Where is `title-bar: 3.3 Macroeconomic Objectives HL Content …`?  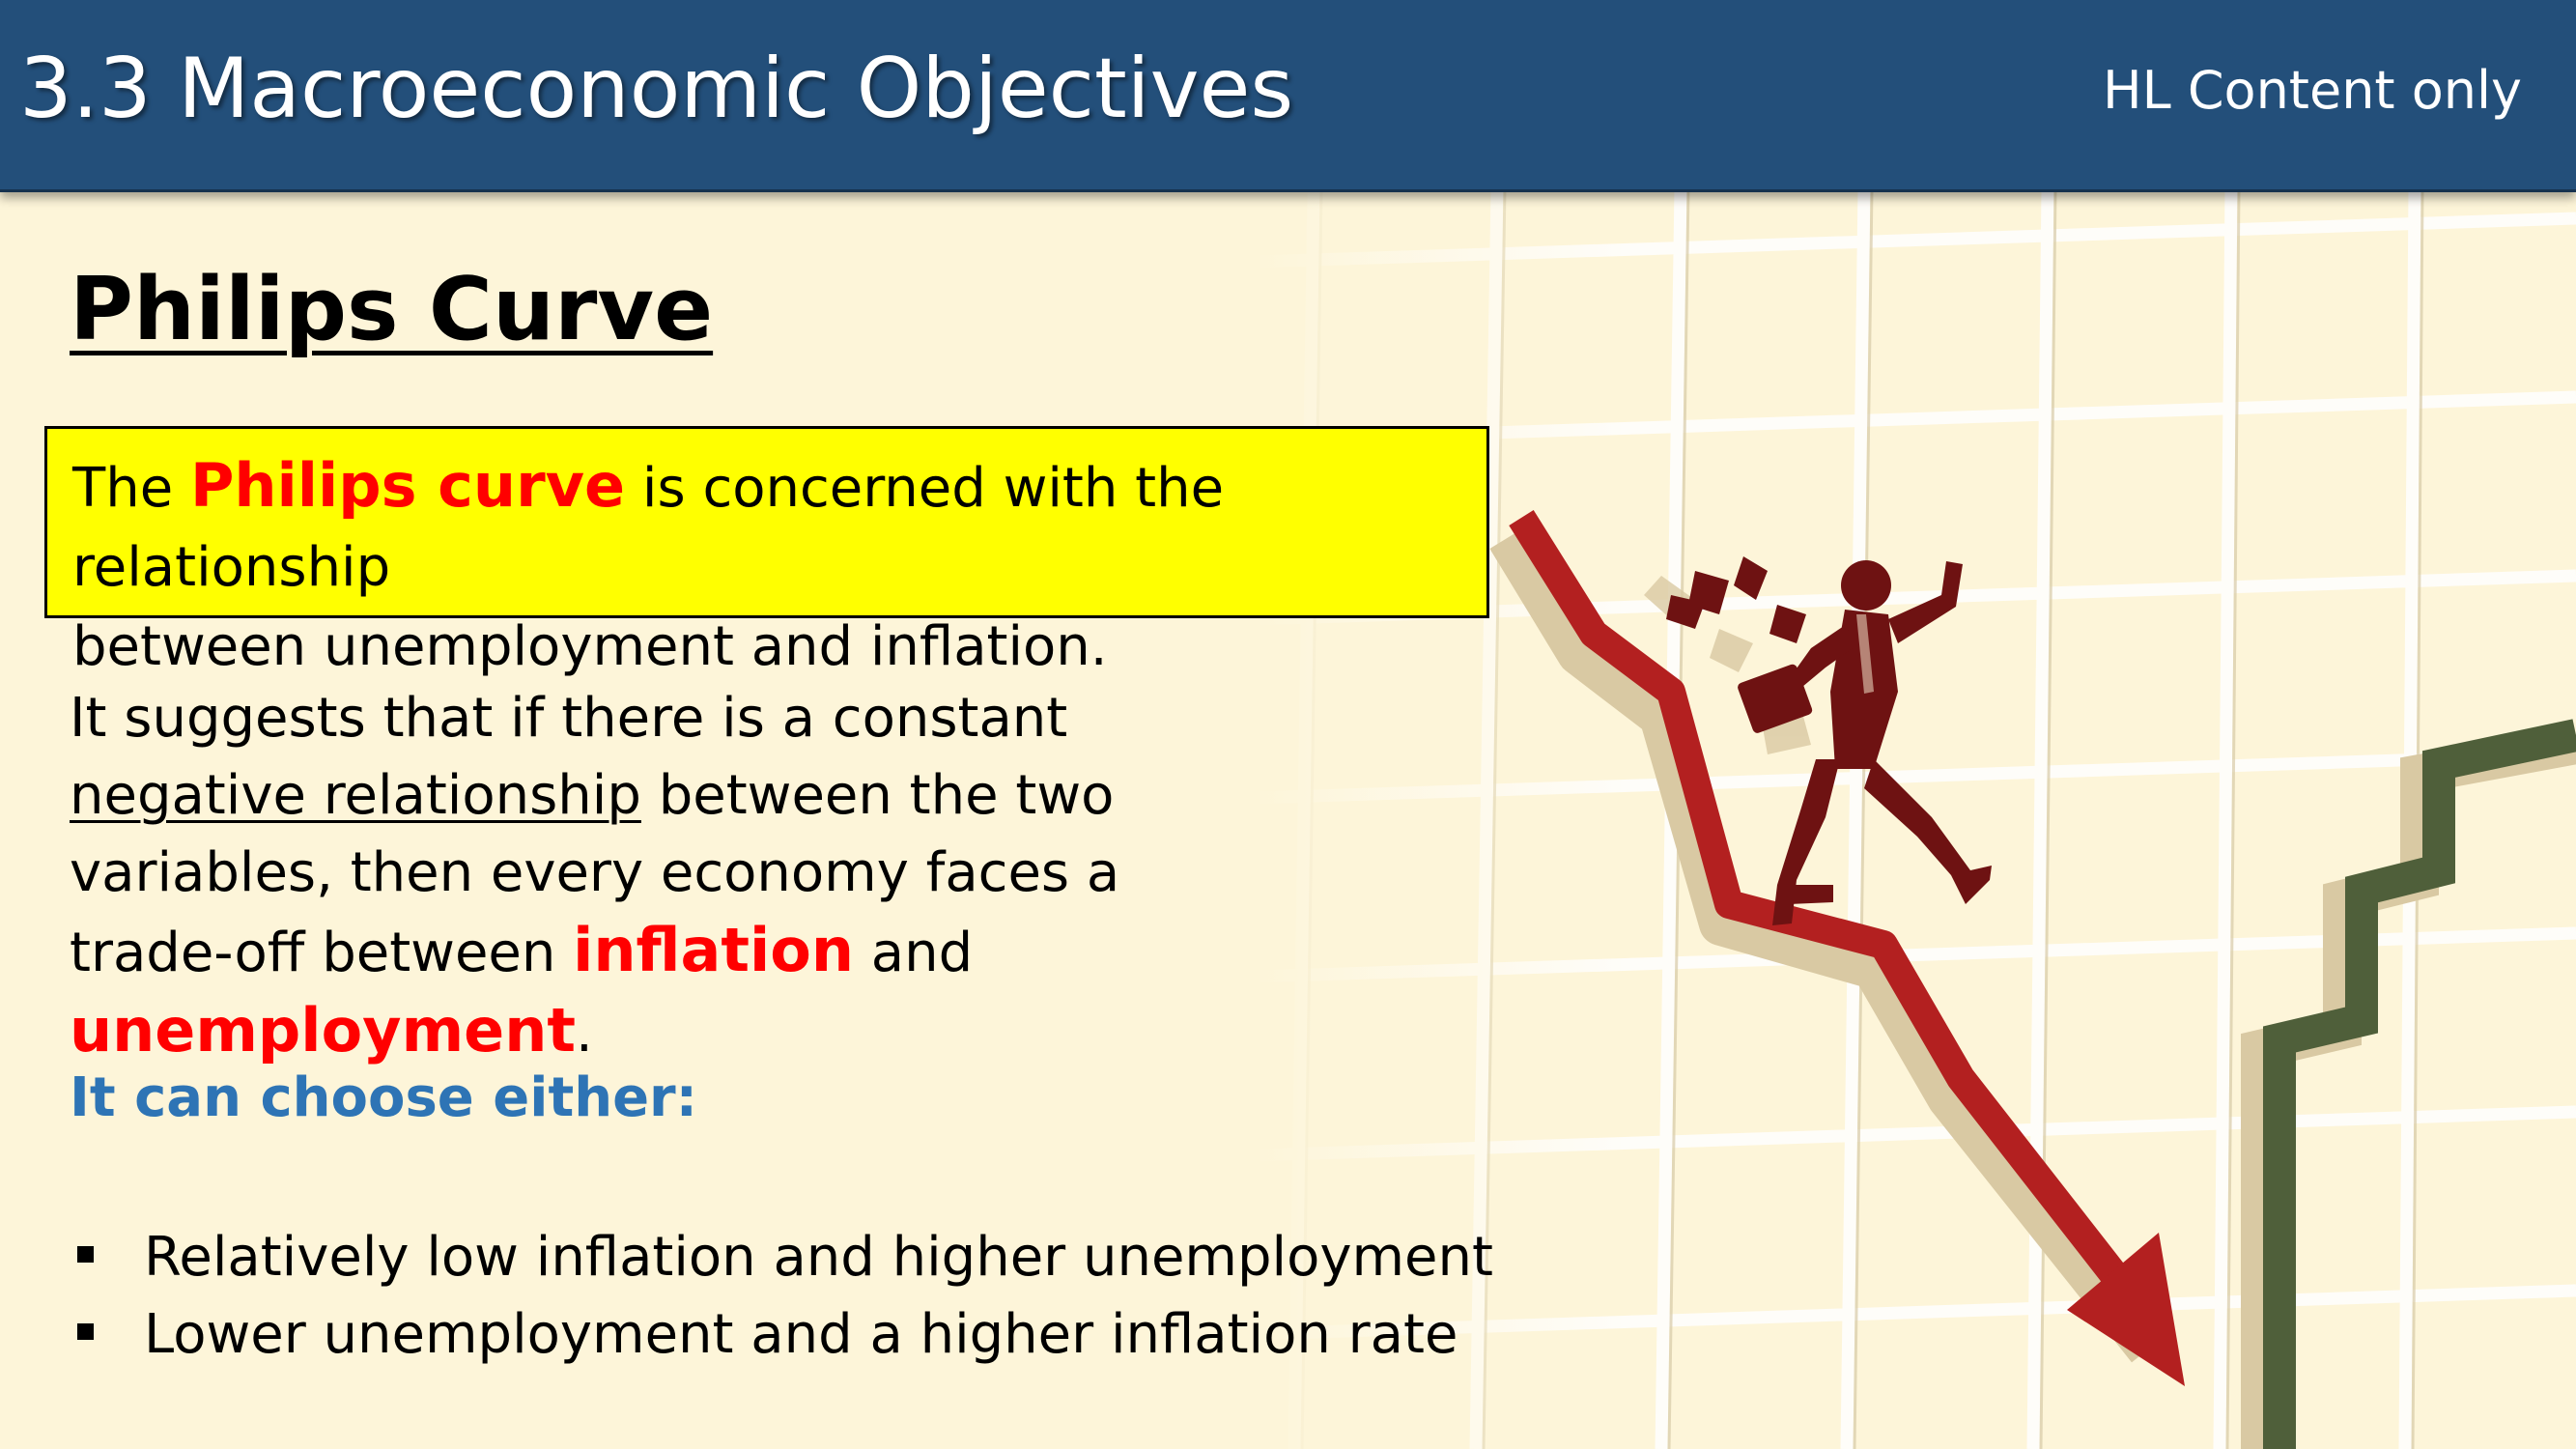 title-bar: 3.3 Macroeconomic Objectives HL Content … is located at coordinates (1288, 96).